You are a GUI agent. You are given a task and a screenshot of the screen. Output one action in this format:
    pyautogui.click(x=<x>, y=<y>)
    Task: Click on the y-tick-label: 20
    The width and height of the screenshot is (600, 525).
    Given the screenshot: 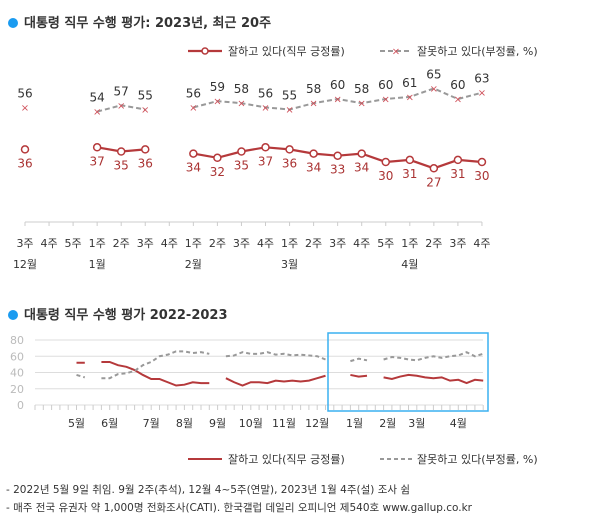 What is the action you would take?
    pyautogui.click(x=17, y=389)
    